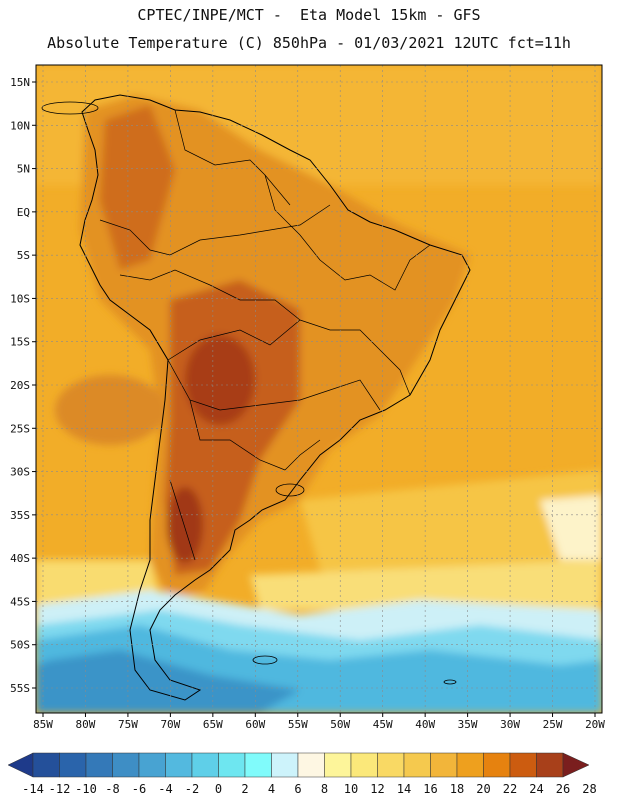 This screenshot has width=618, height=800. I want to click on falkland-islands, so click(265, 660).